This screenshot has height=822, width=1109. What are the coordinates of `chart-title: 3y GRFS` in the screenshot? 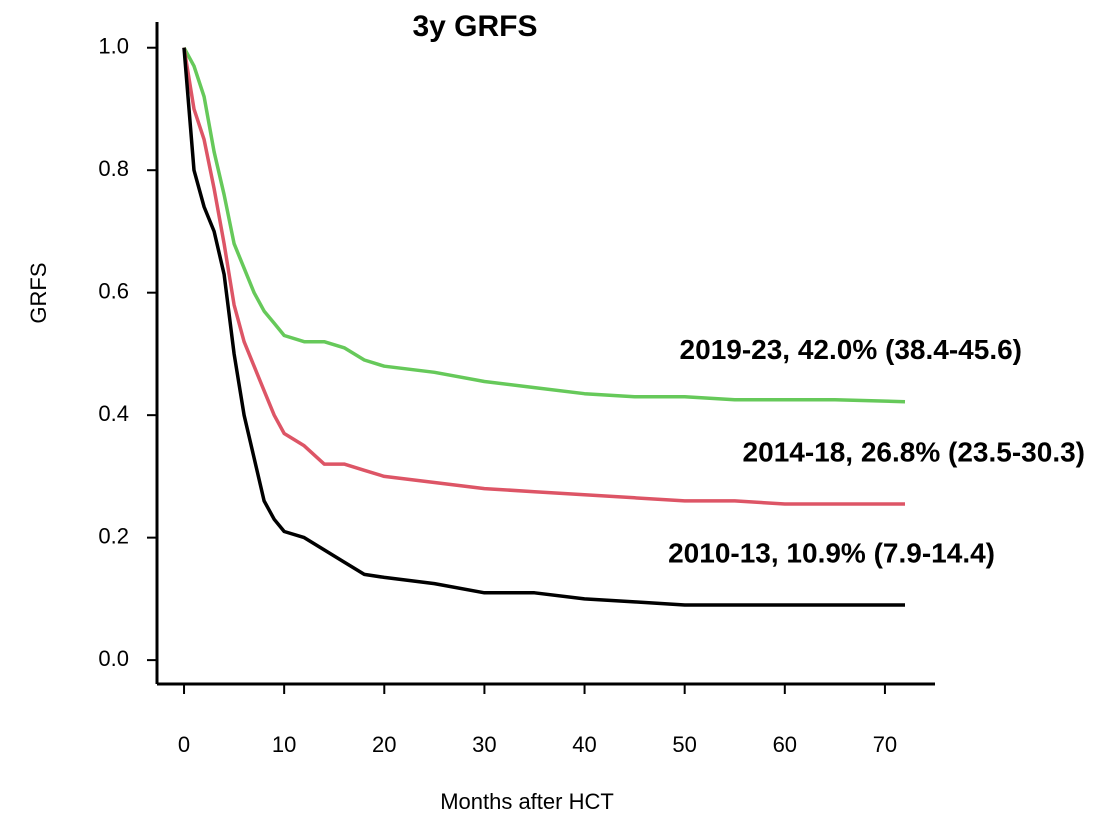 It's located at (474, 26).